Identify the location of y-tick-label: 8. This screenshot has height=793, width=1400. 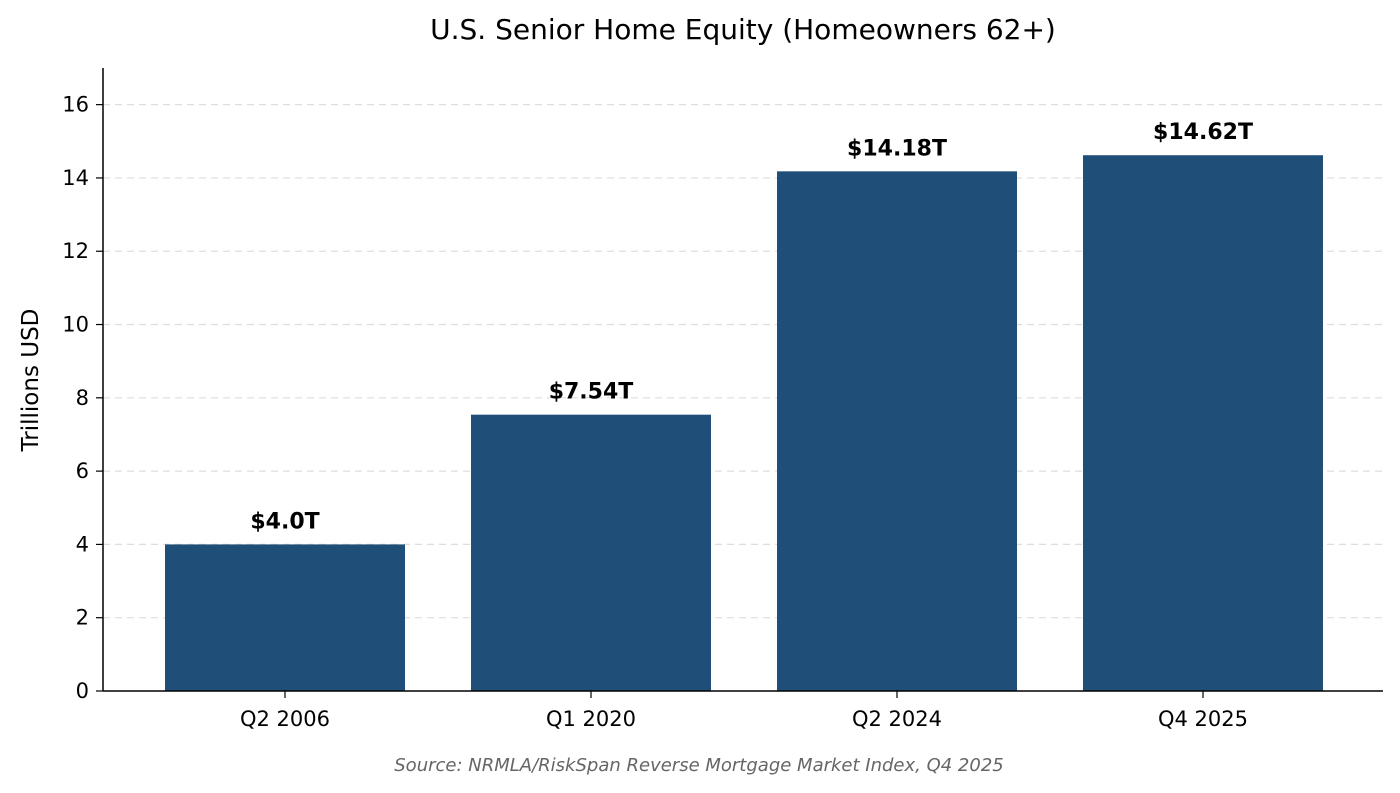
(82, 398).